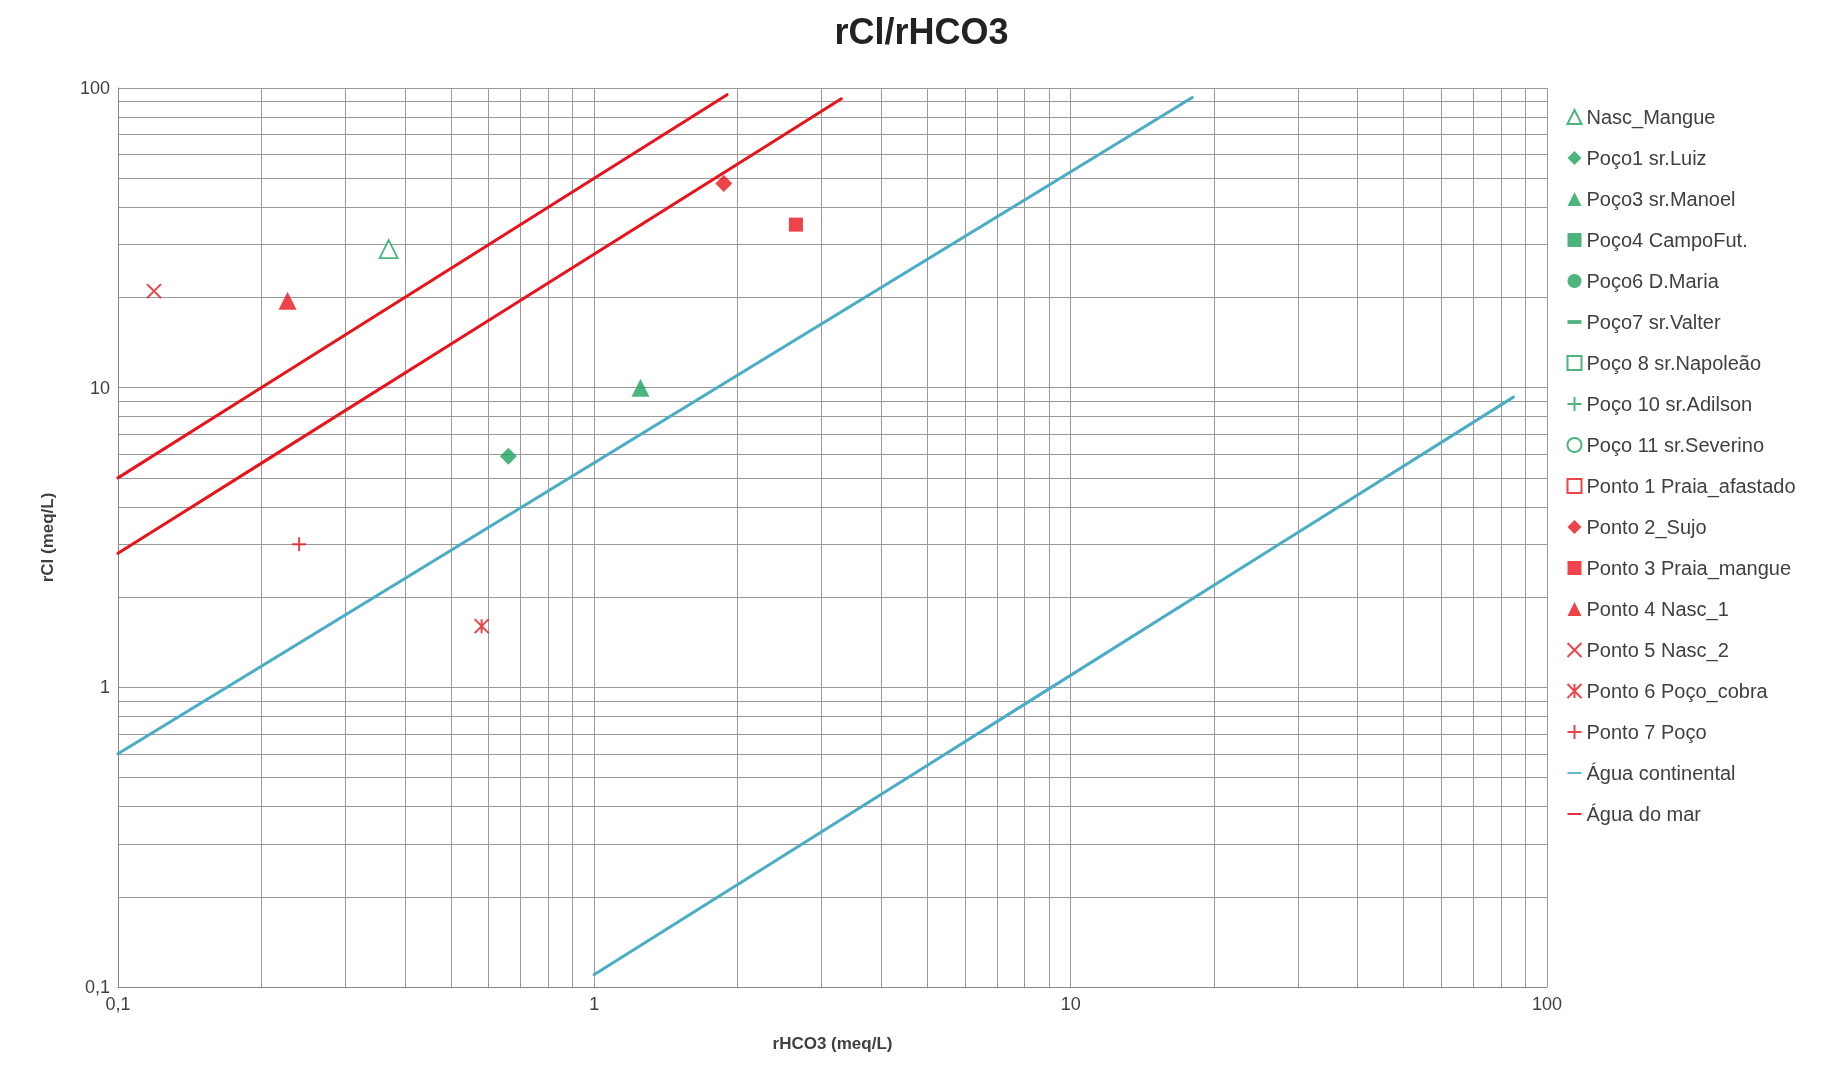 The height and width of the screenshot is (1073, 1843). I want to click on legend-label: Ponto 6 Poço_cobra, so click(1677, 691).